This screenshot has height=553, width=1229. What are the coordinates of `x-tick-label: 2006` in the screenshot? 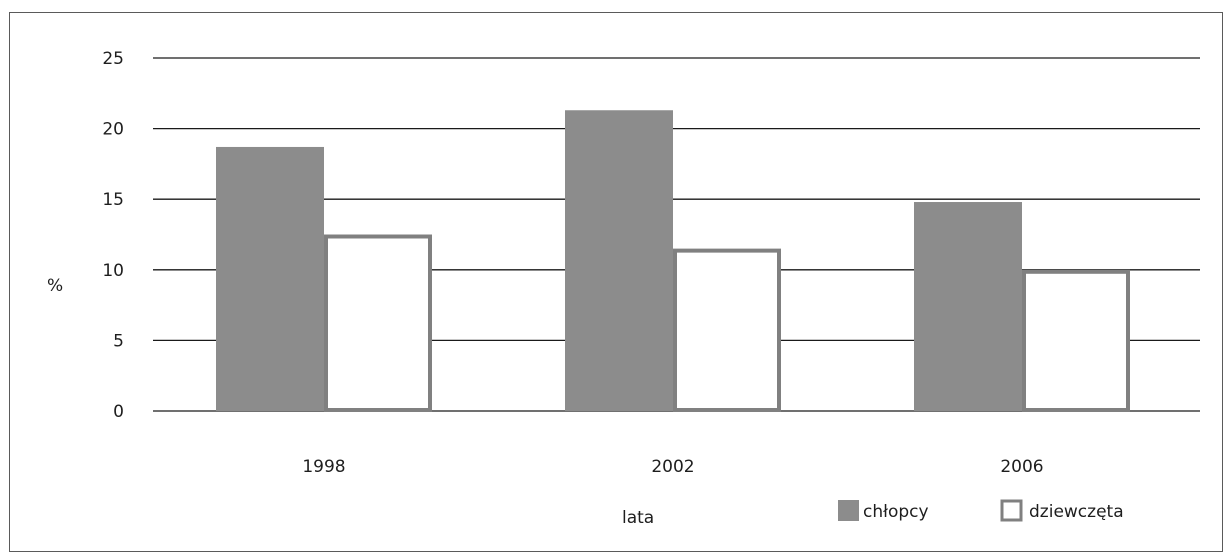 It's located at (1021, 467).